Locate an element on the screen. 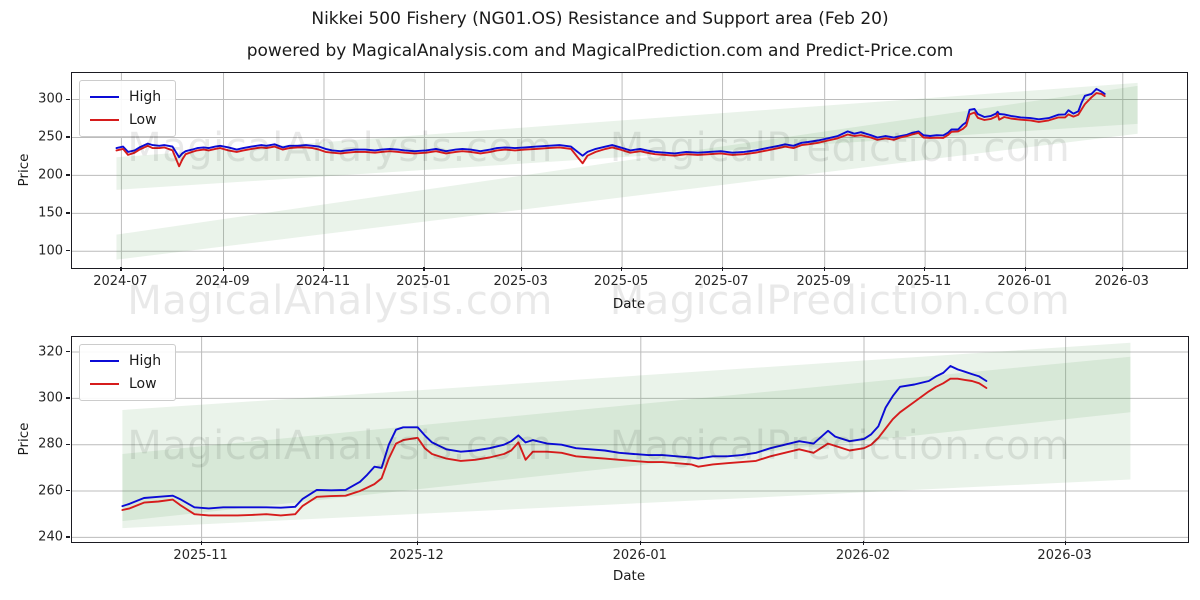 The image size is (1200, 600). x-tick-label: 2024-07 is located at coordinates (120, 281).